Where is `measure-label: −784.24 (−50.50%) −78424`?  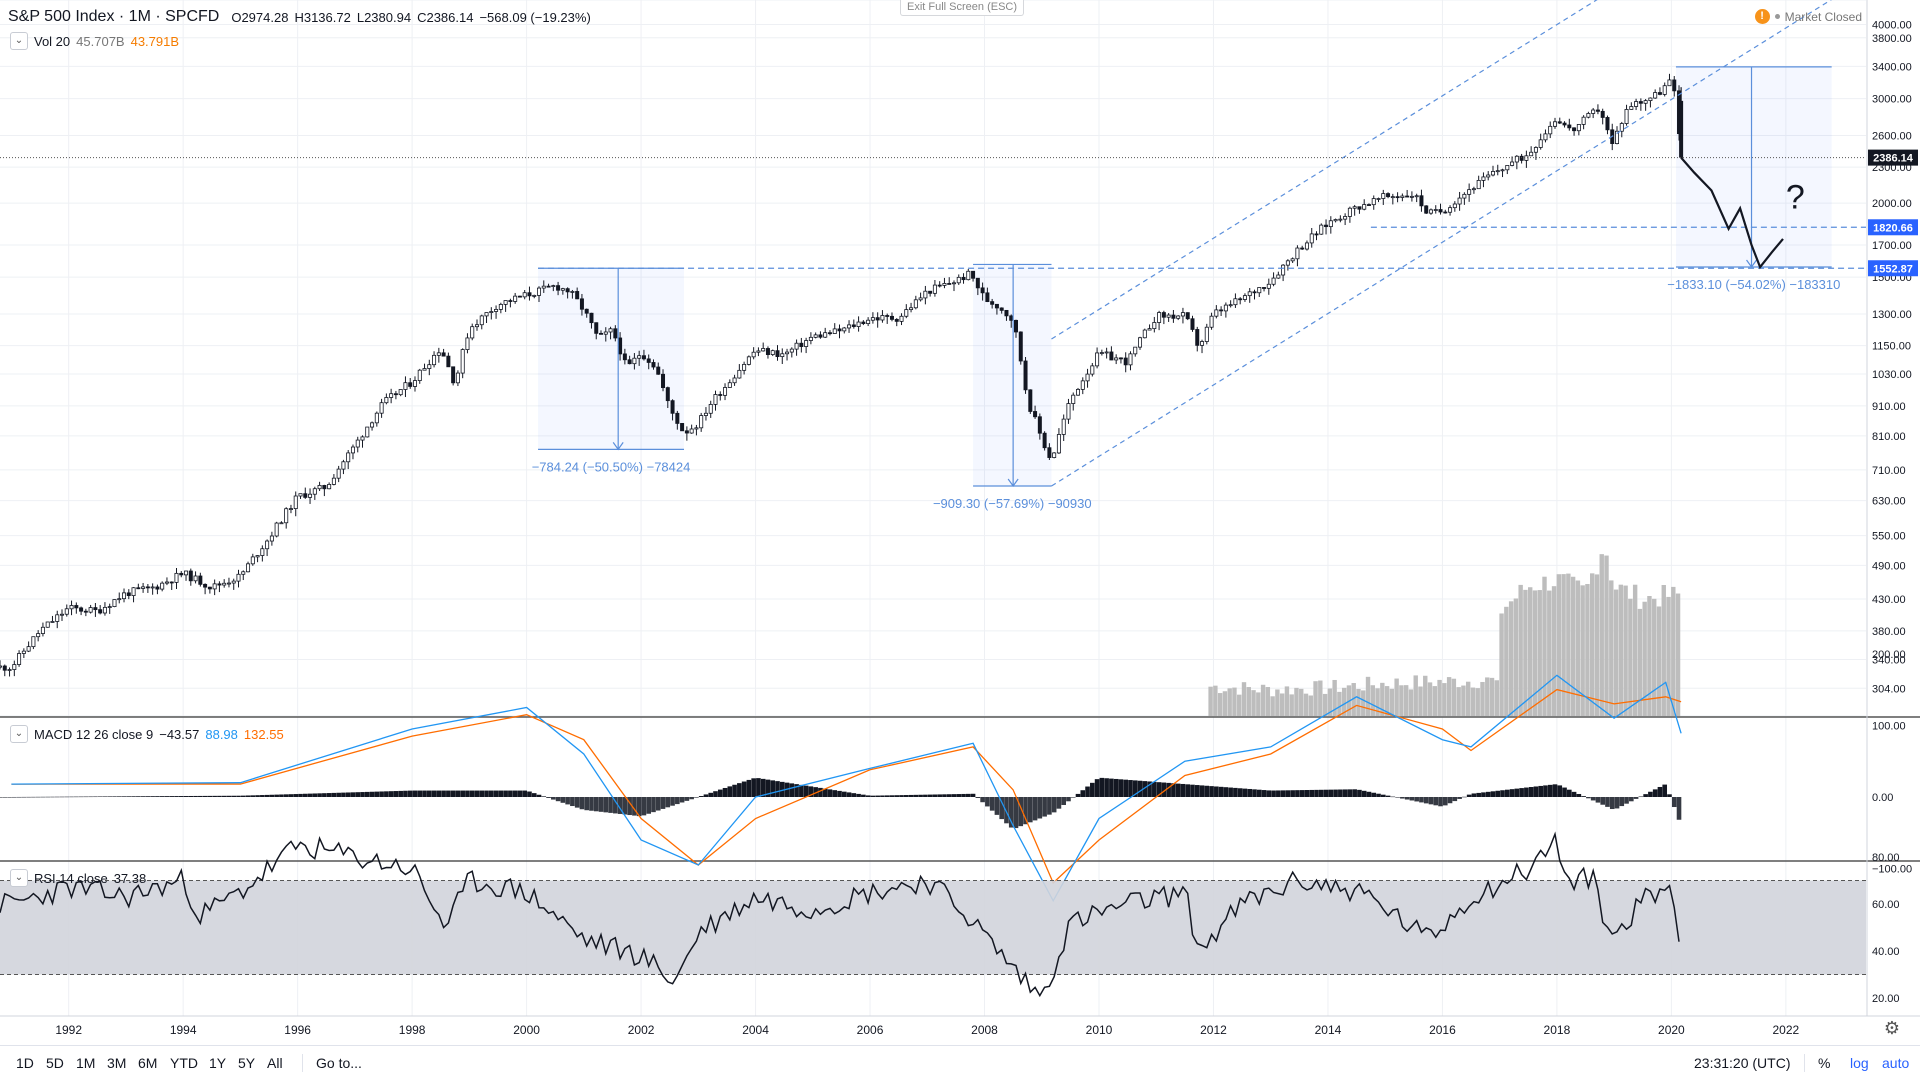
measure-label: −784.24 (−50.50%) −78424 is located at coordinates (611, 466).